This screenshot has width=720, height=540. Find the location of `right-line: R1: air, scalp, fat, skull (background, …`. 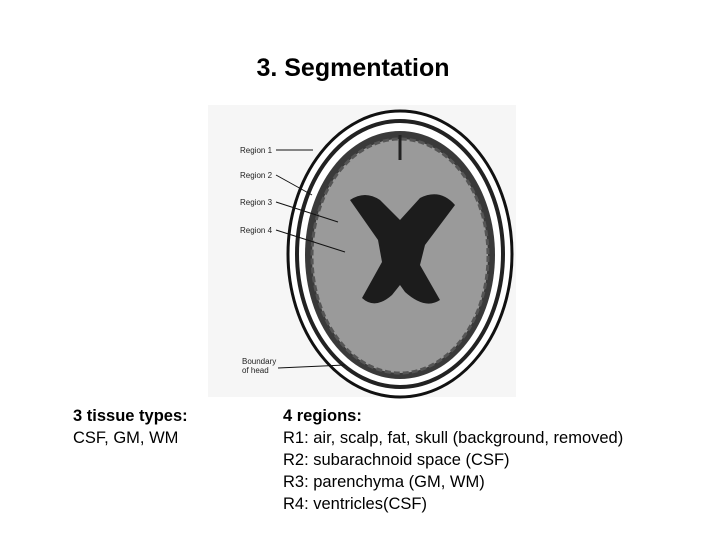

right-line: R1: air, scalp, fat, skull (background, … is located at coordinates (453, 438).